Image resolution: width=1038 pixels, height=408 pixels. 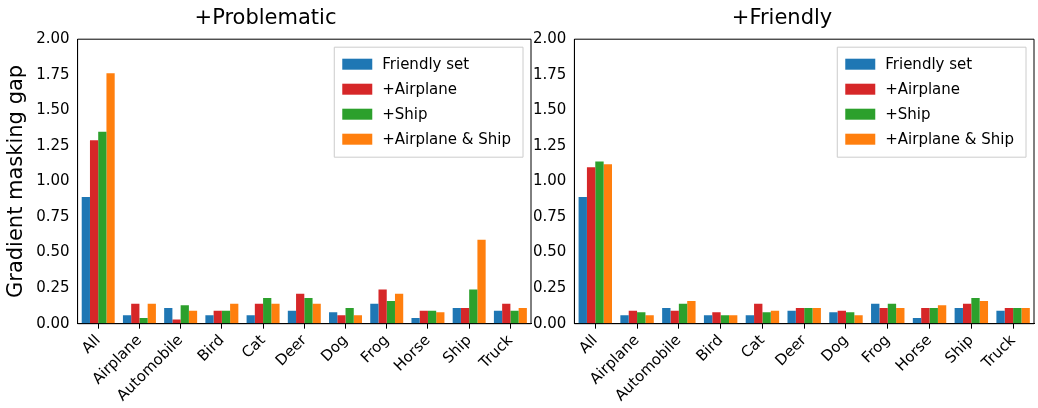 I want to click on x-tick-label: Cat, so click(x=753, y=346).